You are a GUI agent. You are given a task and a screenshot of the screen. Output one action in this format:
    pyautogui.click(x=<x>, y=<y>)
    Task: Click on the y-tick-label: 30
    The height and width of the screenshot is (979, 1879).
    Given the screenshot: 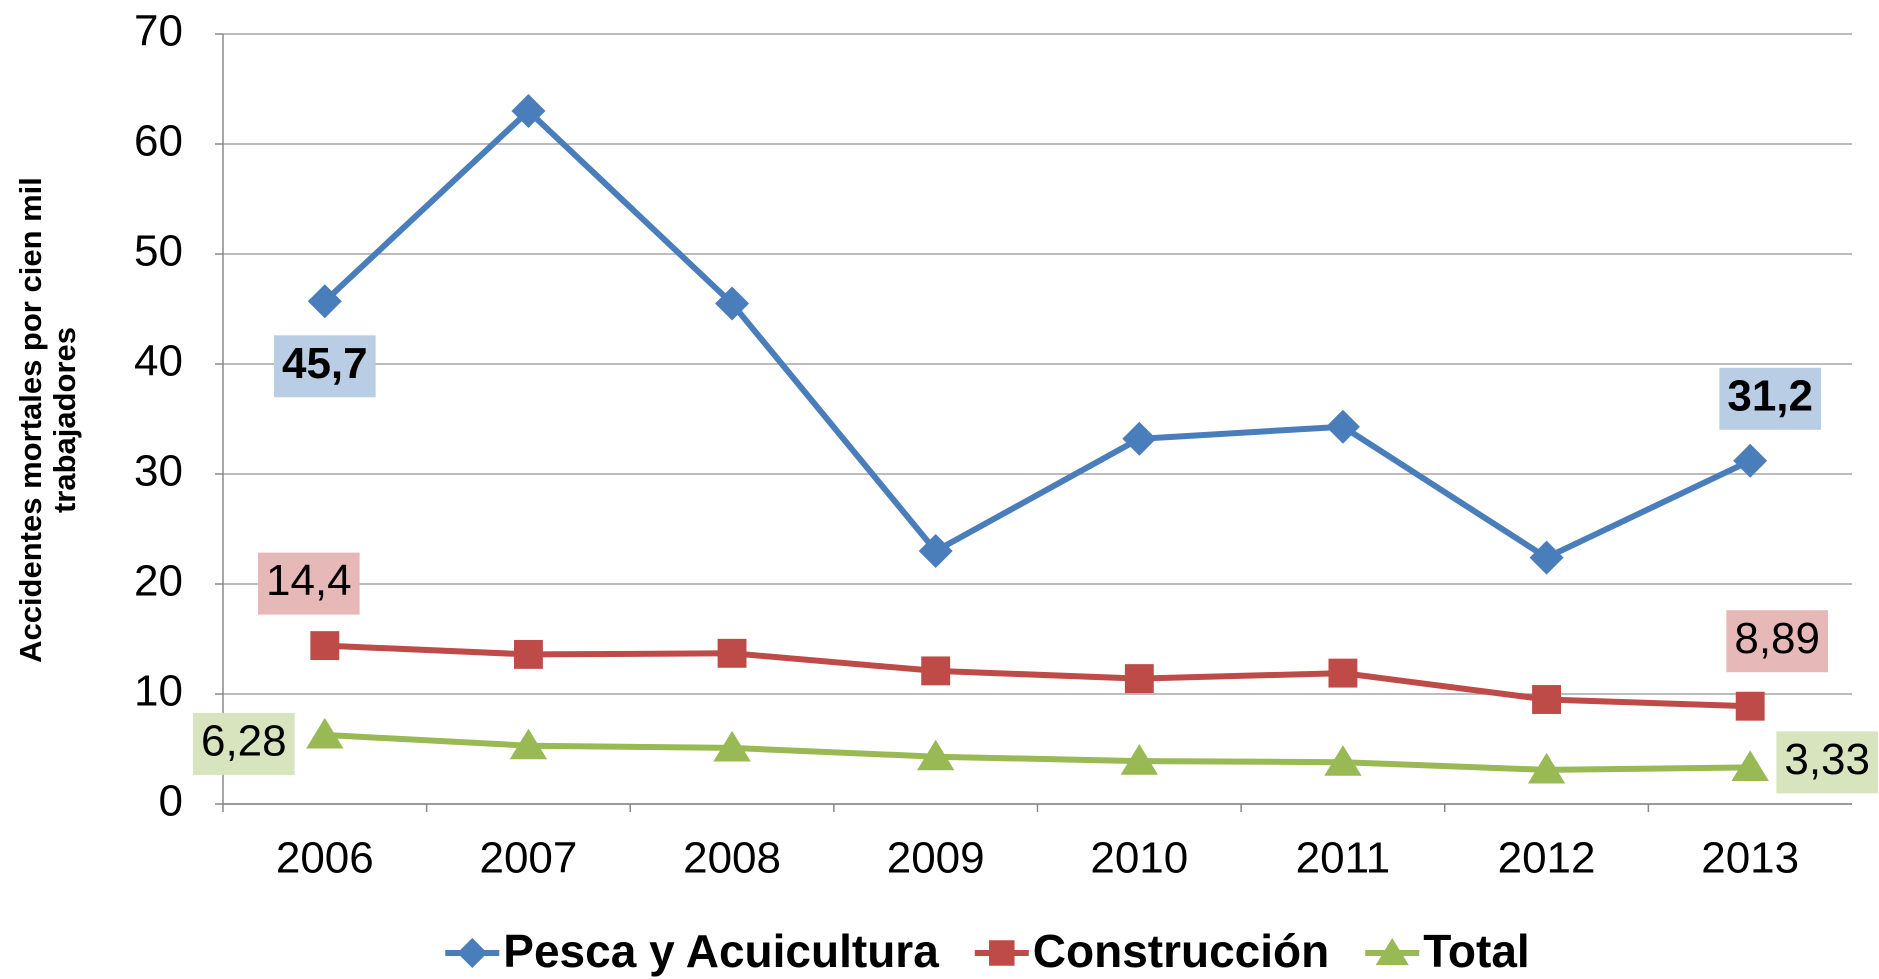 What is the action you would take?
    pyautogui.click(x=158, y=471)
    